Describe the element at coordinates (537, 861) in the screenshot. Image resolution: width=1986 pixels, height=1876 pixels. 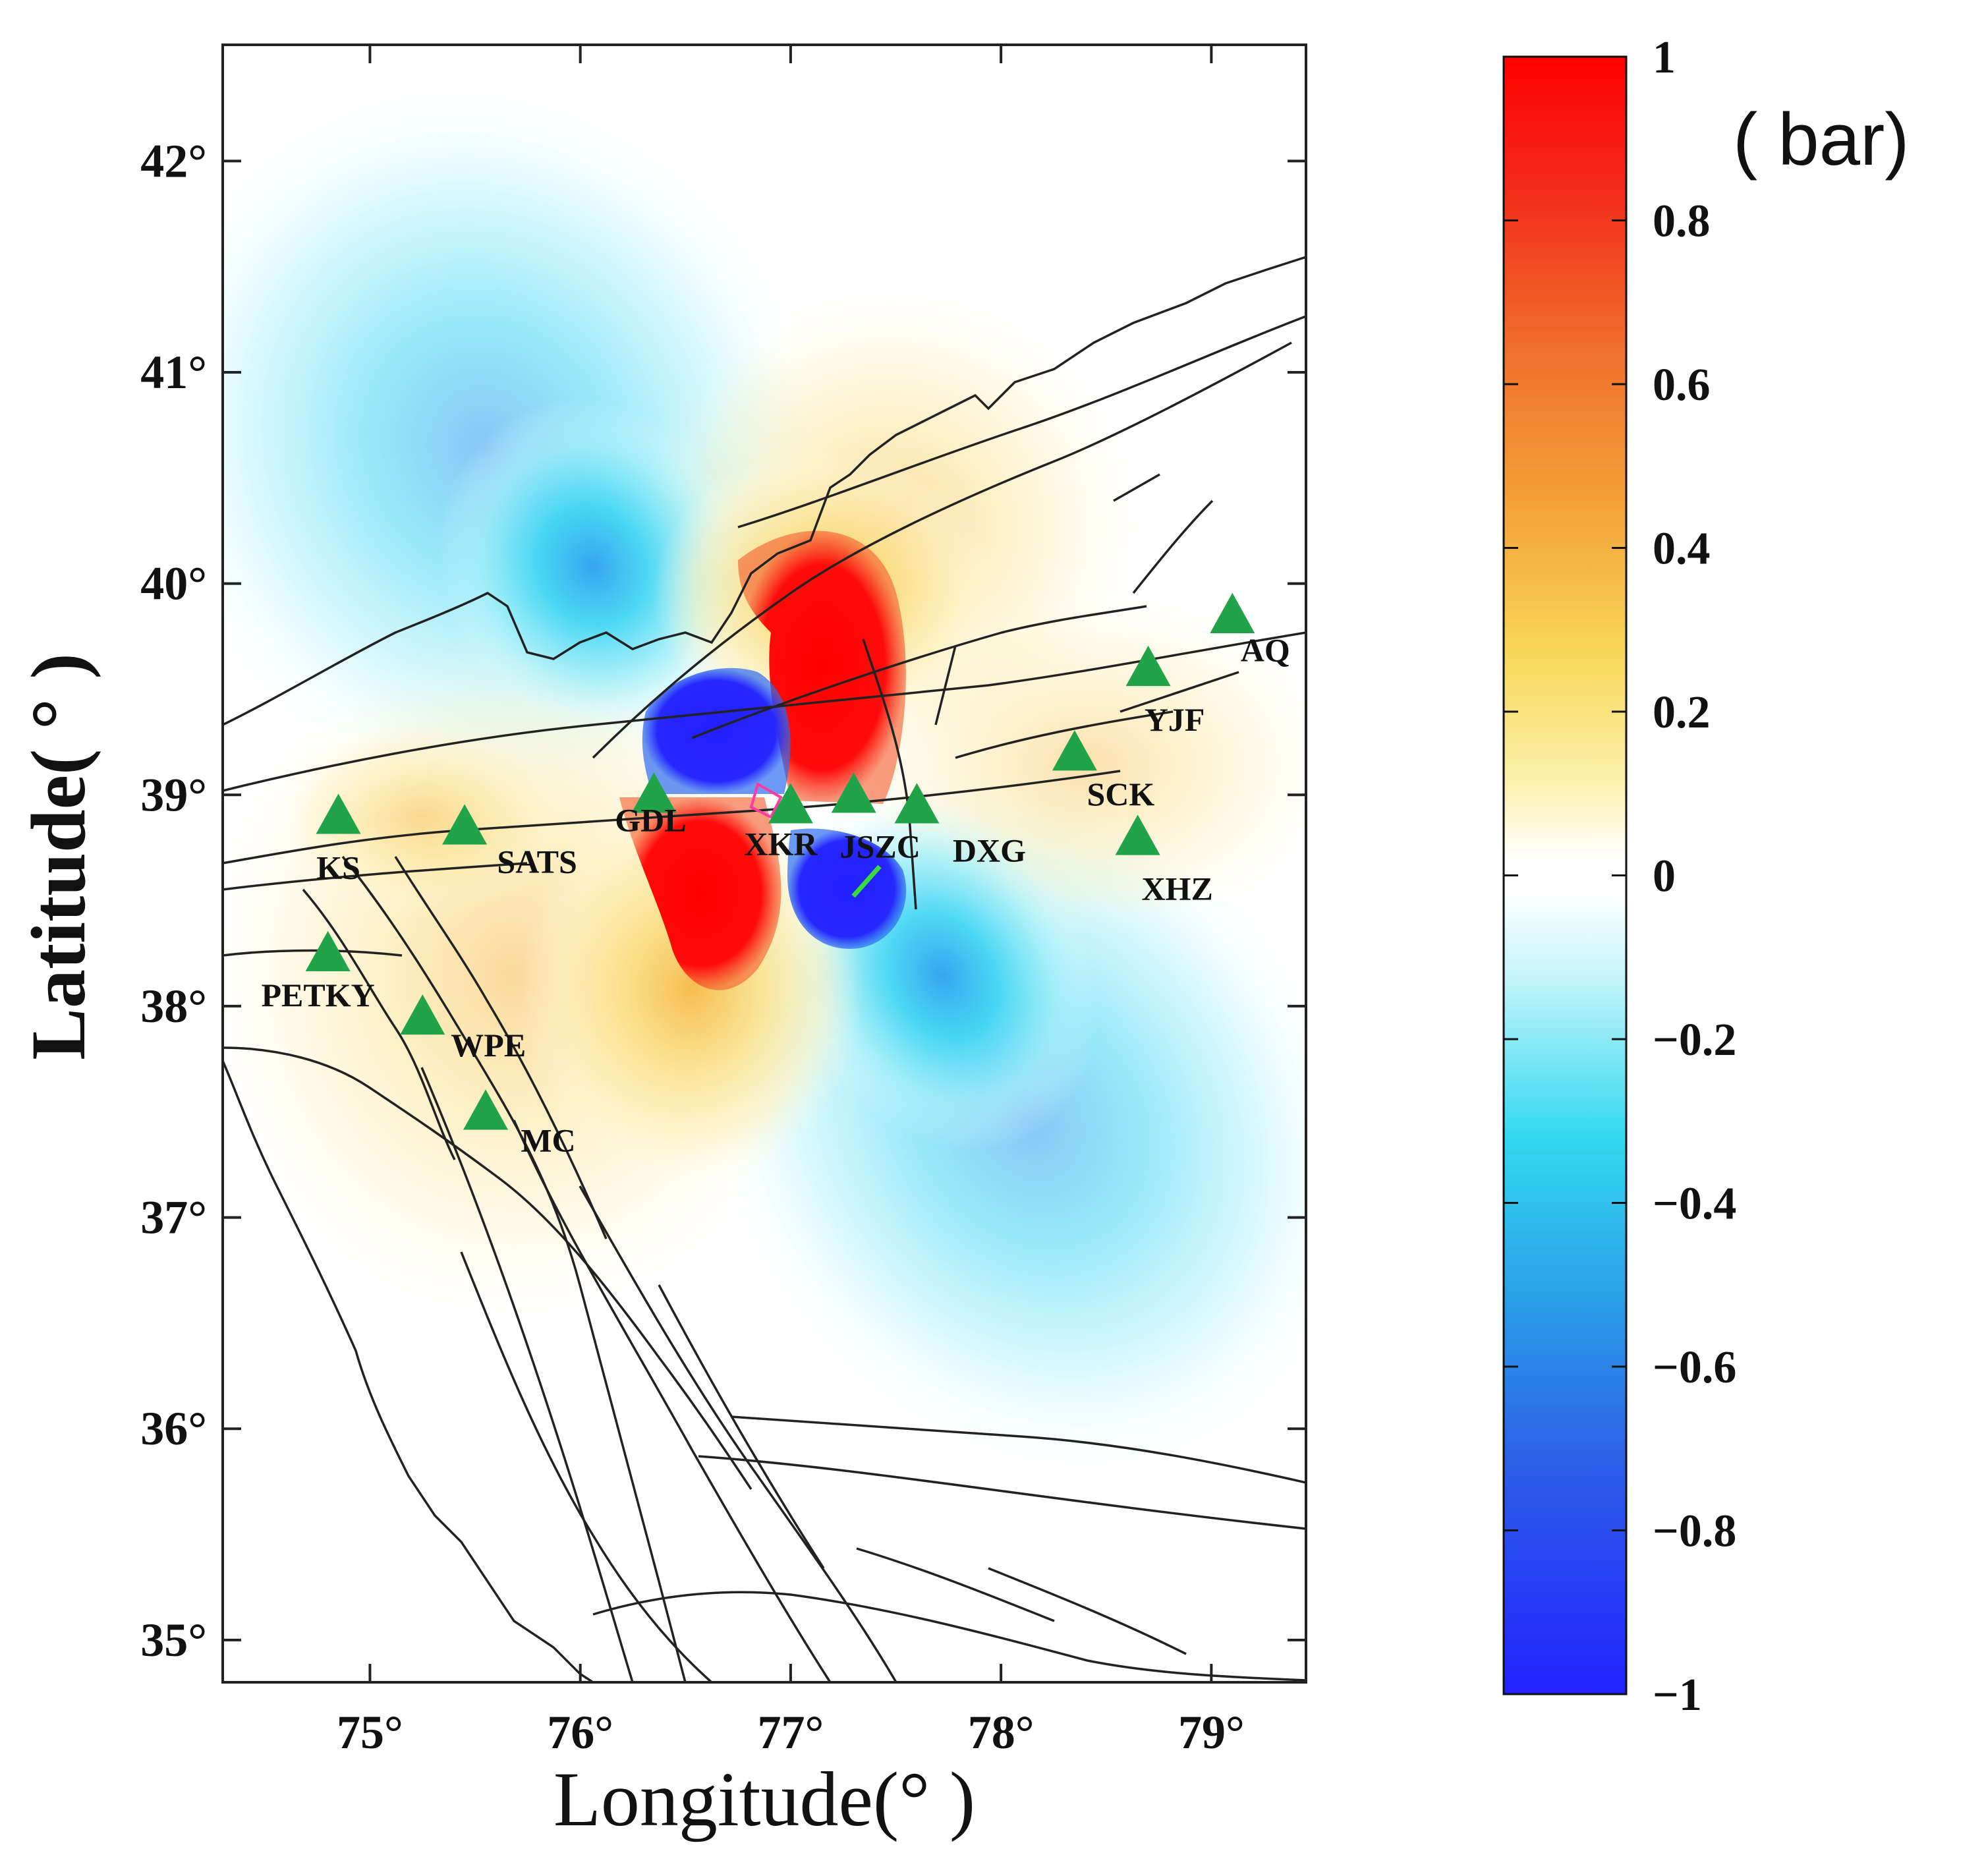
I see `station-label: SATS` at that location.